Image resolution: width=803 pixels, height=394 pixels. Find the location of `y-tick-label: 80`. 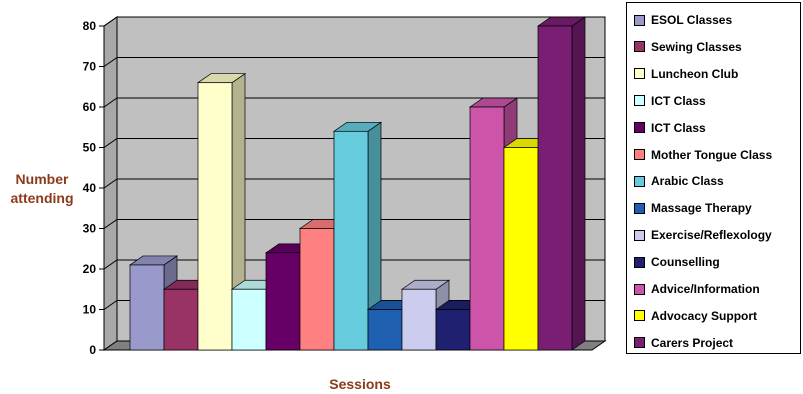

y-tick-label: 80 is located at coordinates (90, 26).